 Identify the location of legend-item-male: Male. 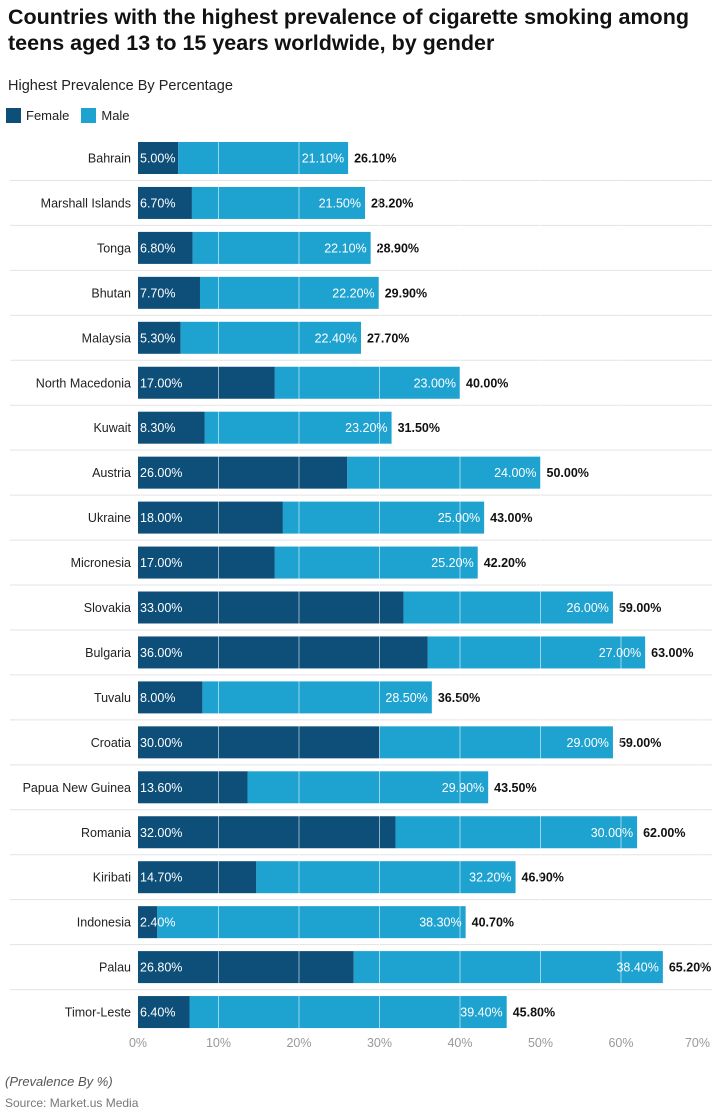
(105, 115).